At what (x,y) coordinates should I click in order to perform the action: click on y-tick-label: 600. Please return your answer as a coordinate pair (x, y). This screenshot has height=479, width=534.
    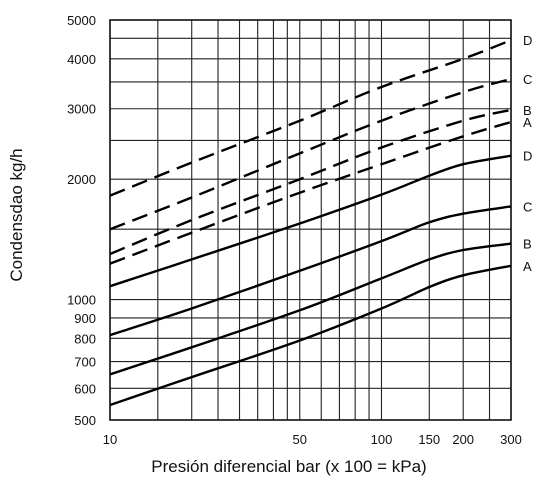
    Looking at the image, I should click on (85, 388).